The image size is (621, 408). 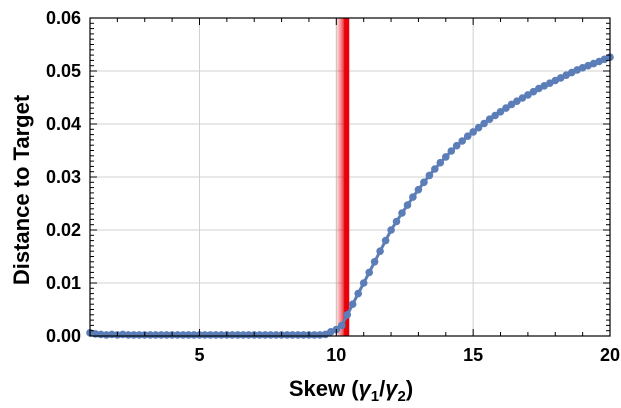 What do you see at coordinates (63, 71) in the screenshot?
I see `y-tick-label: 0.05` at bounding box center [63, 71].